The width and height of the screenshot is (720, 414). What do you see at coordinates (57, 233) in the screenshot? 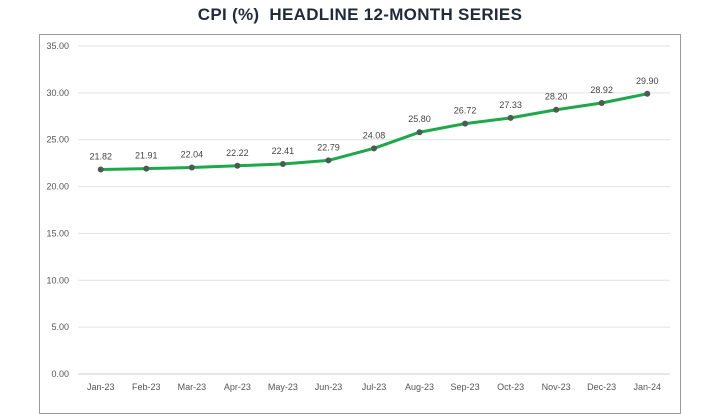
I see `y-tick-label: 15.00` at bounding box center [57, 233].